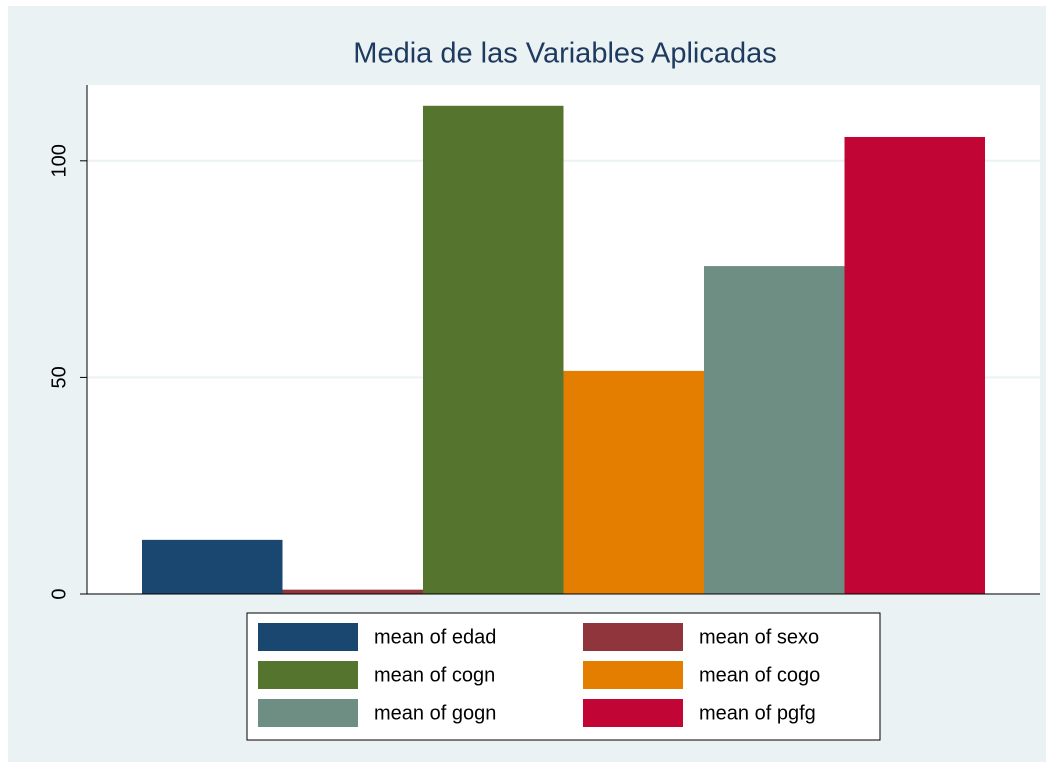 Image resolution: width=1054 pixels, height=769 pixels. Describe the element at coordinates (434, 675) in the screenshot. I see `legend-label: mean of cogn` at that location.